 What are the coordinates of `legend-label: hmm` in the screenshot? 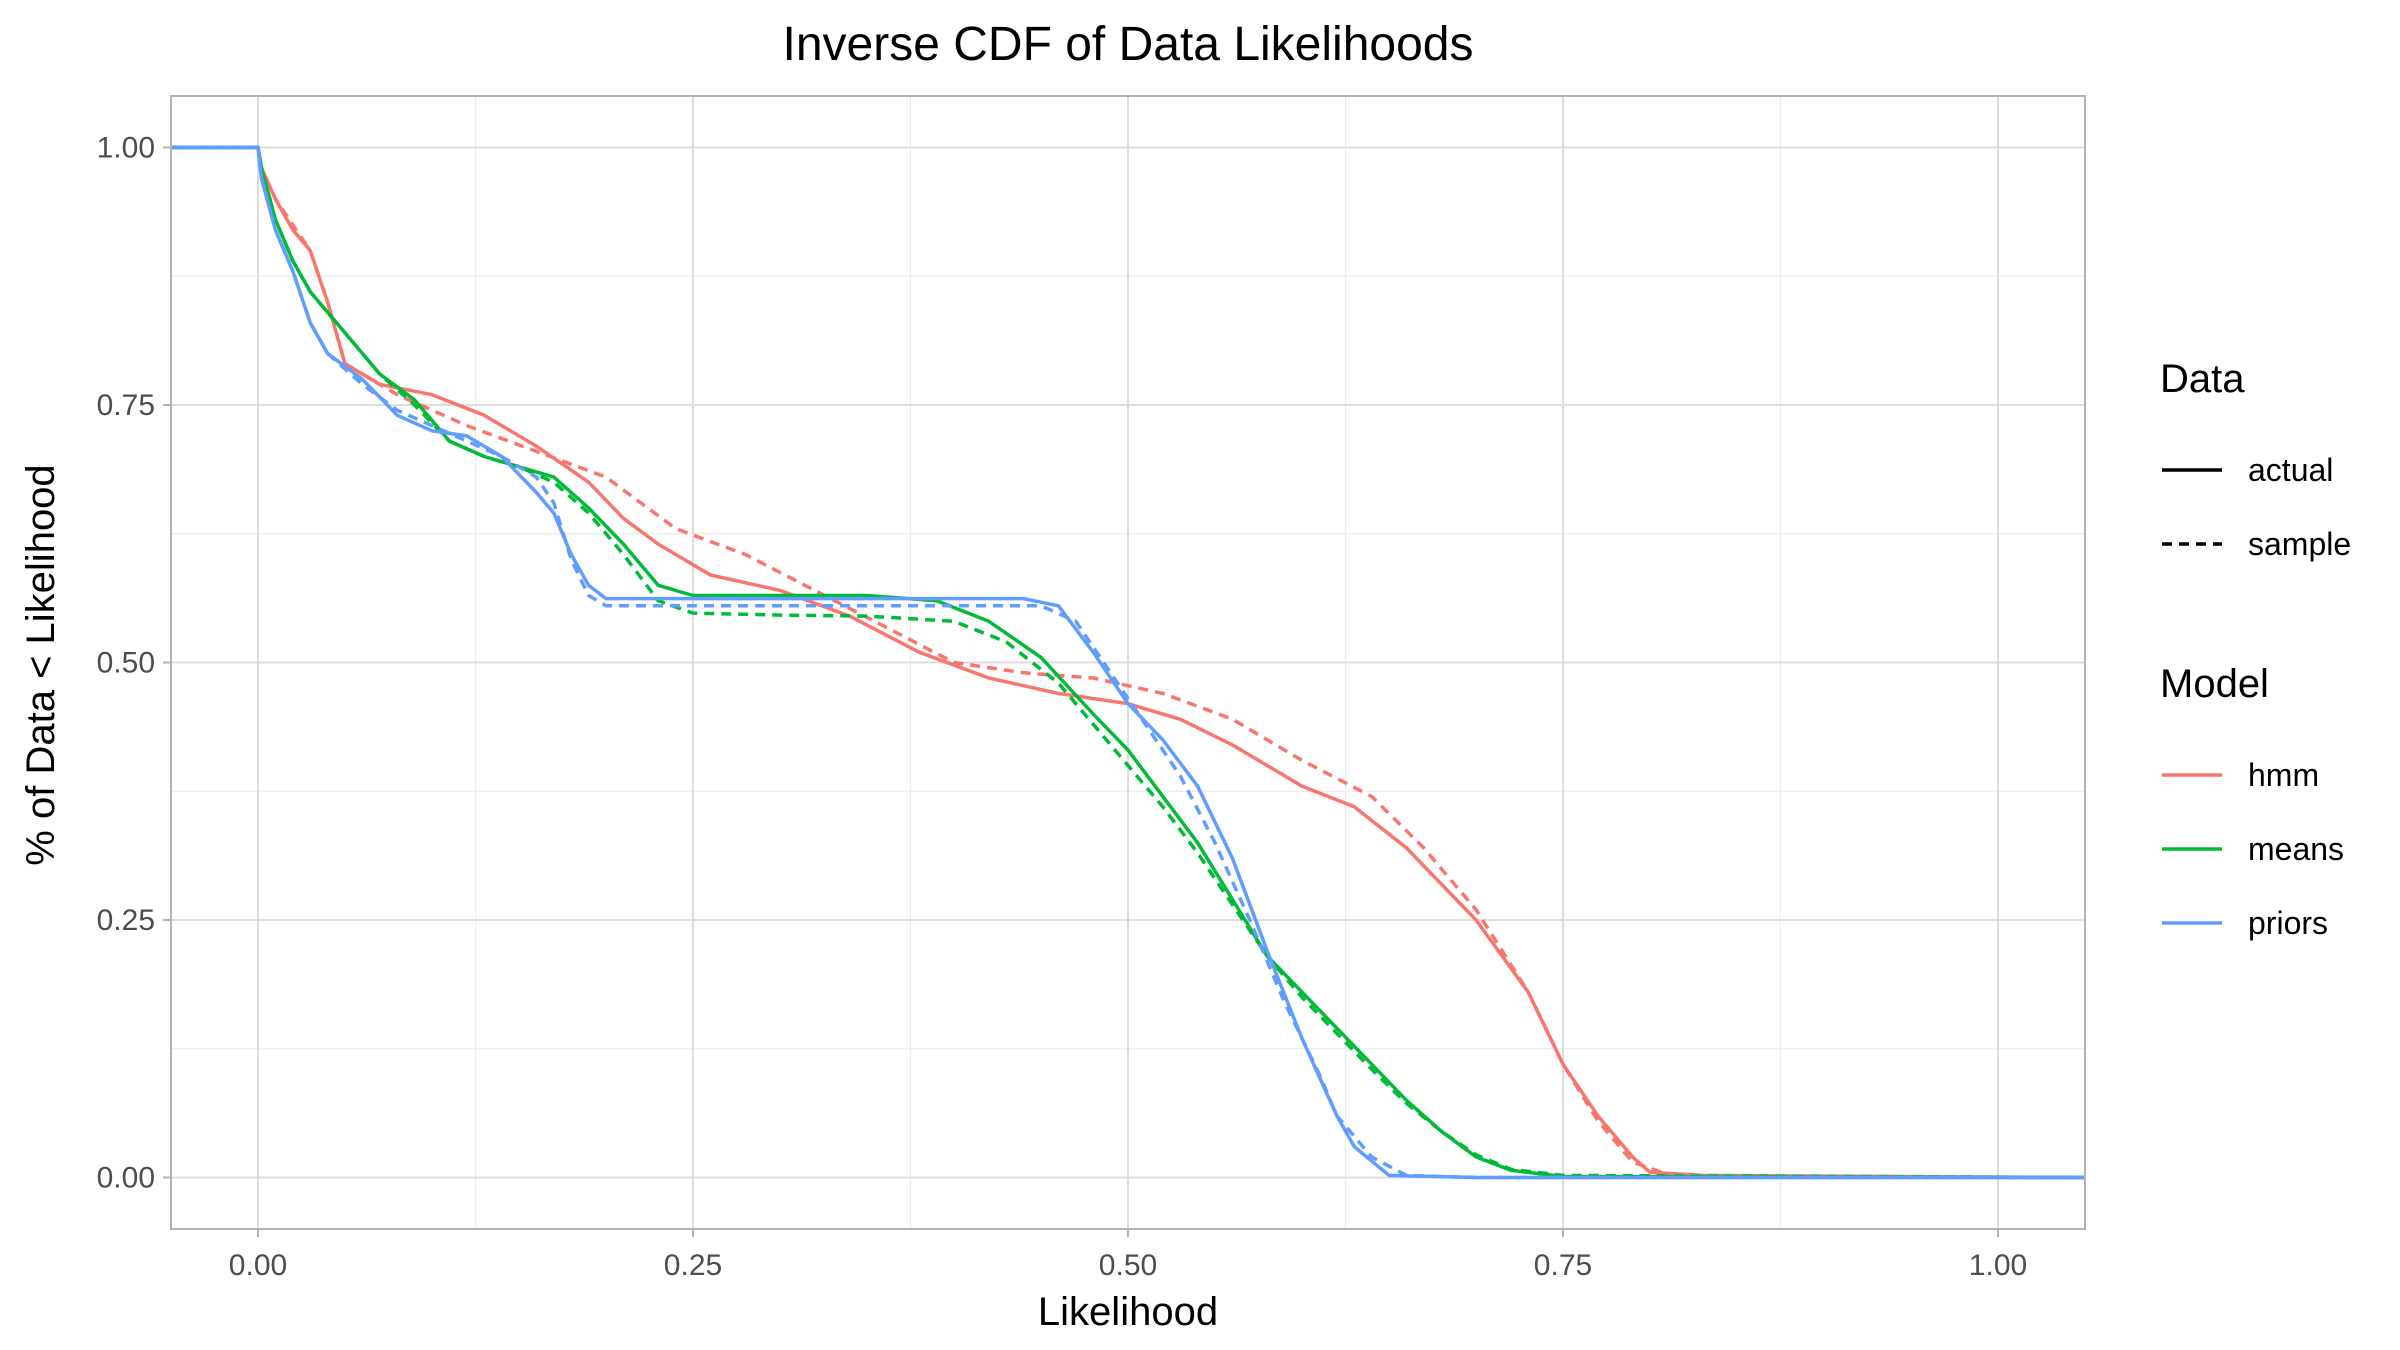 It's located at (2283, 775).